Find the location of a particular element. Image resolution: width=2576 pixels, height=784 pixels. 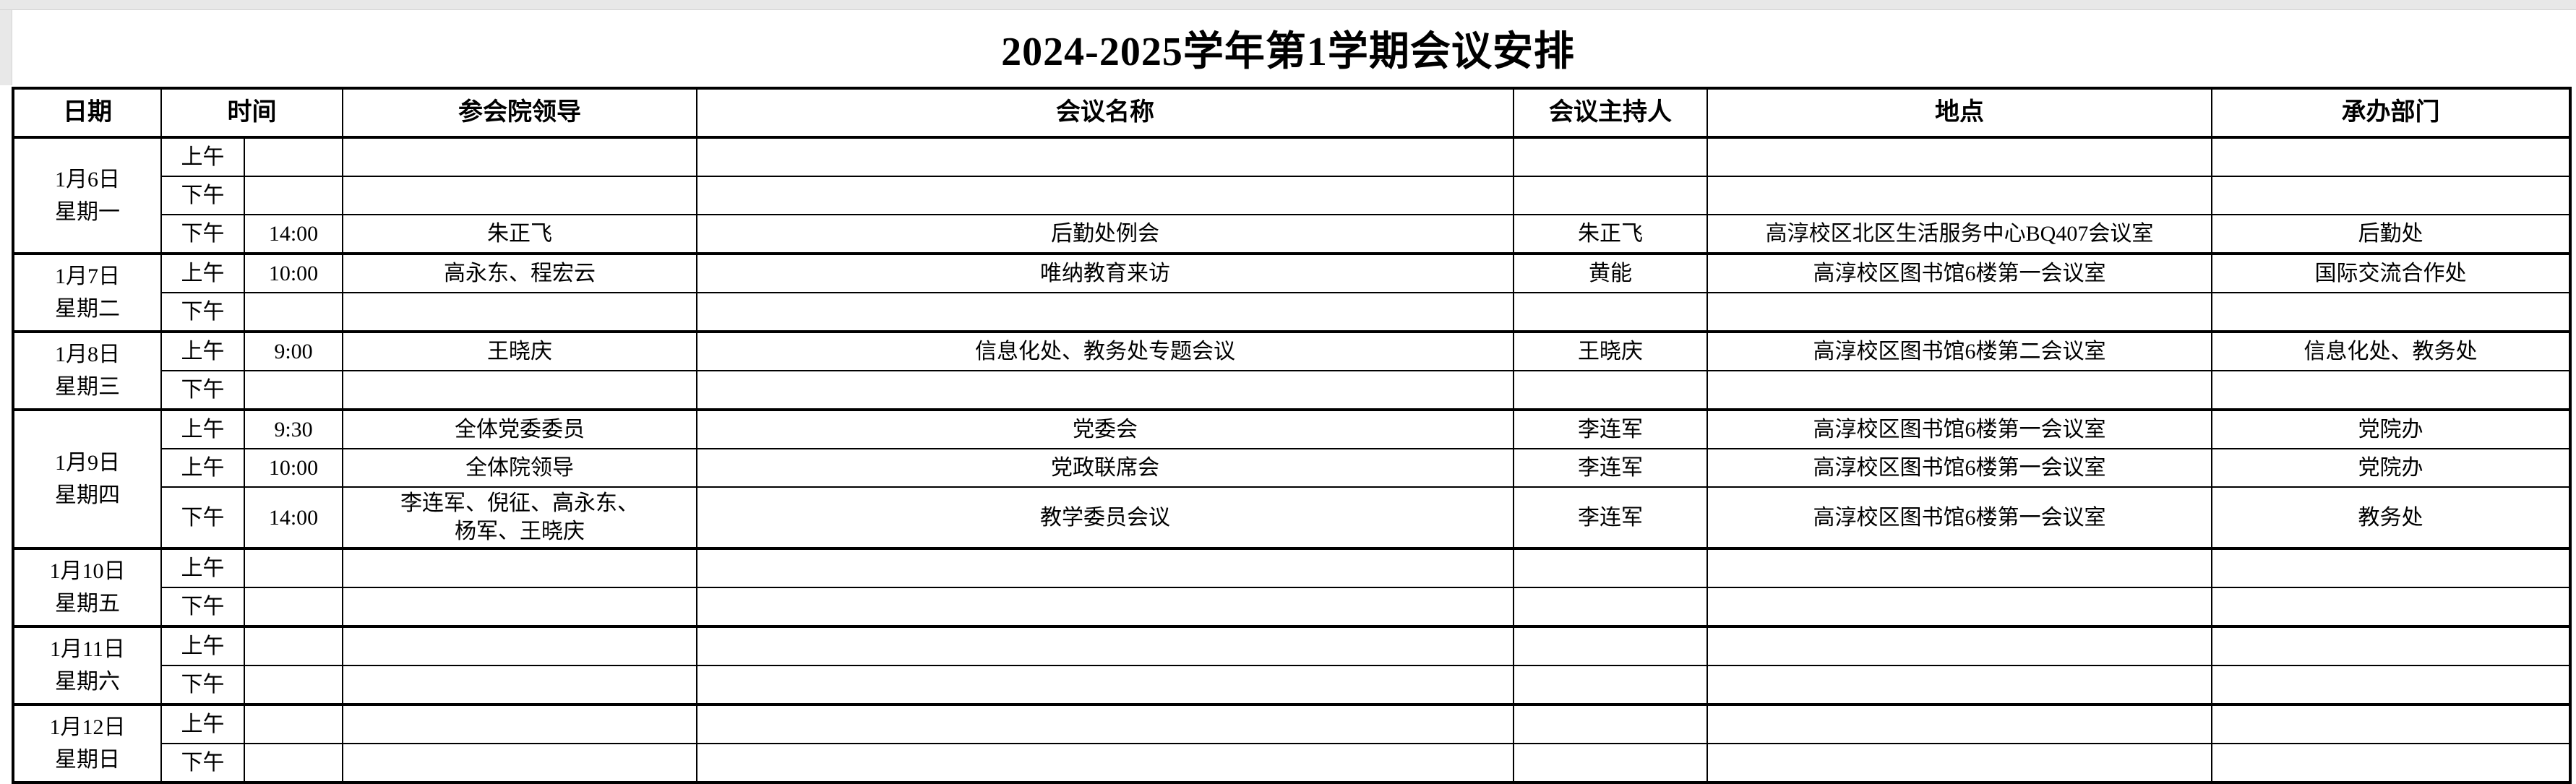

cell-host: 王晓庆 is located at coordinates (1610, 350).